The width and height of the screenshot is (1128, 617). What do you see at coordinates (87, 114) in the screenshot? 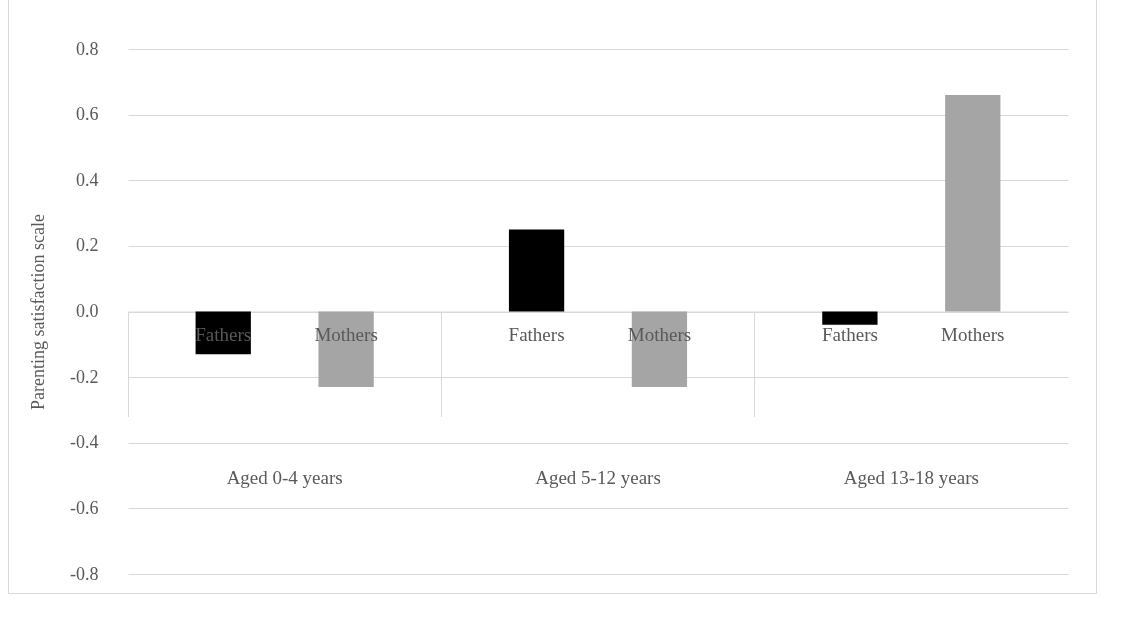
I see `y-tick-label: 0.6` at bounding box center [87, 114].